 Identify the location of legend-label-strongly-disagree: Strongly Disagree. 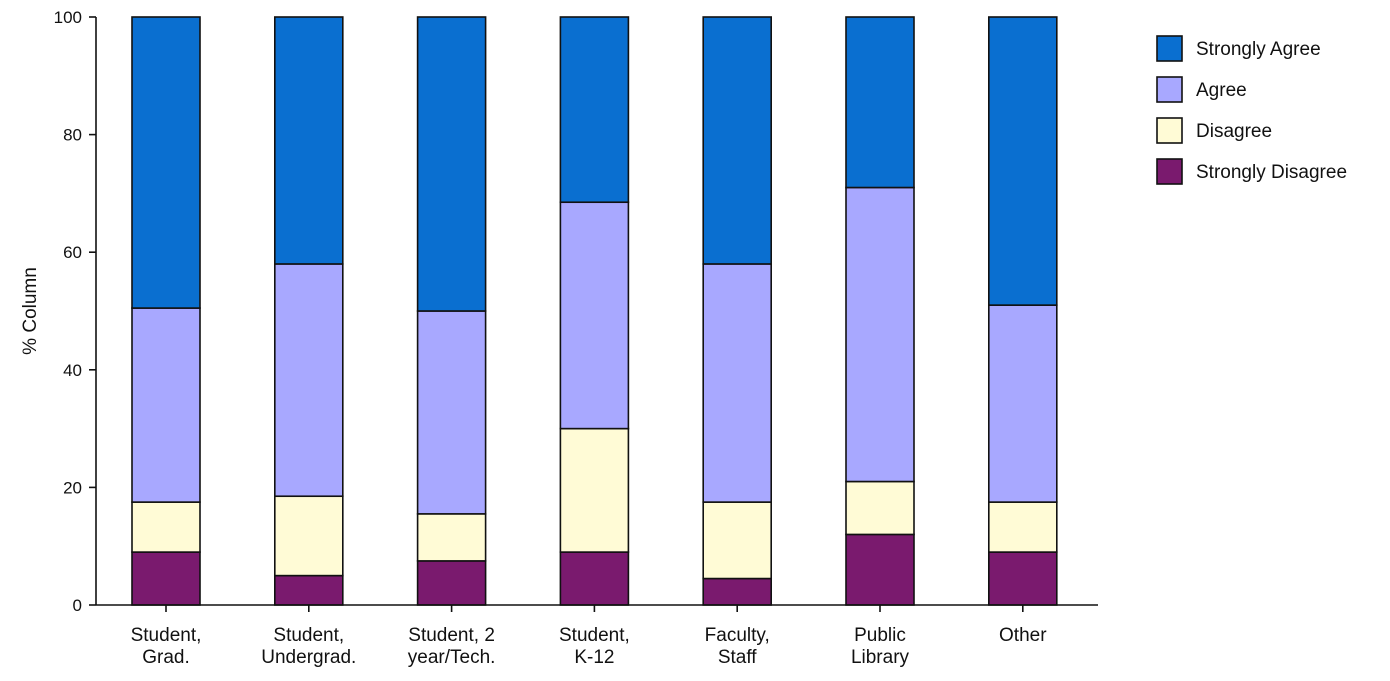
(1271, 172).